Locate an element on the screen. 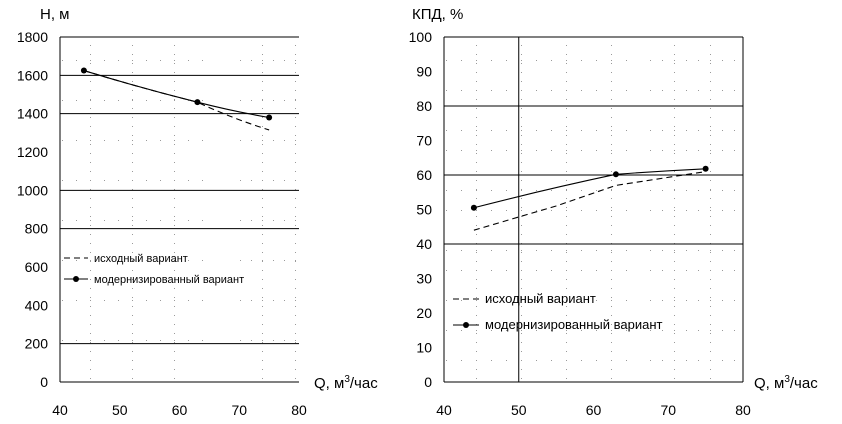 Image resolution: width=842 pixels, height=424 pixels. y-tick-label: 200 is located at coordinates (37, 344).